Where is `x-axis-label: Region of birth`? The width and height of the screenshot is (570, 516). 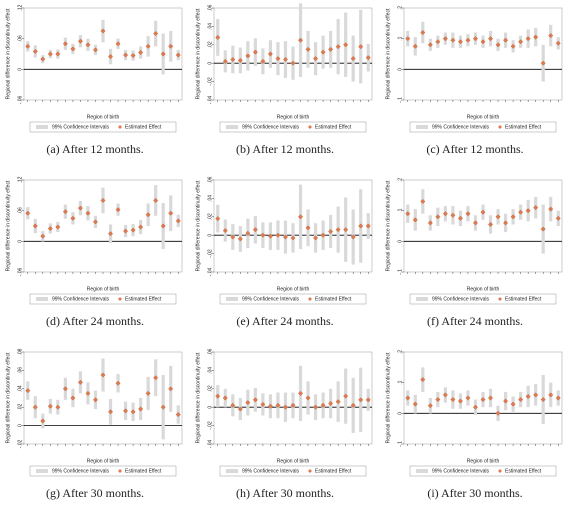
x-axis-label: Region of birth is located at coordinates (103, 461).